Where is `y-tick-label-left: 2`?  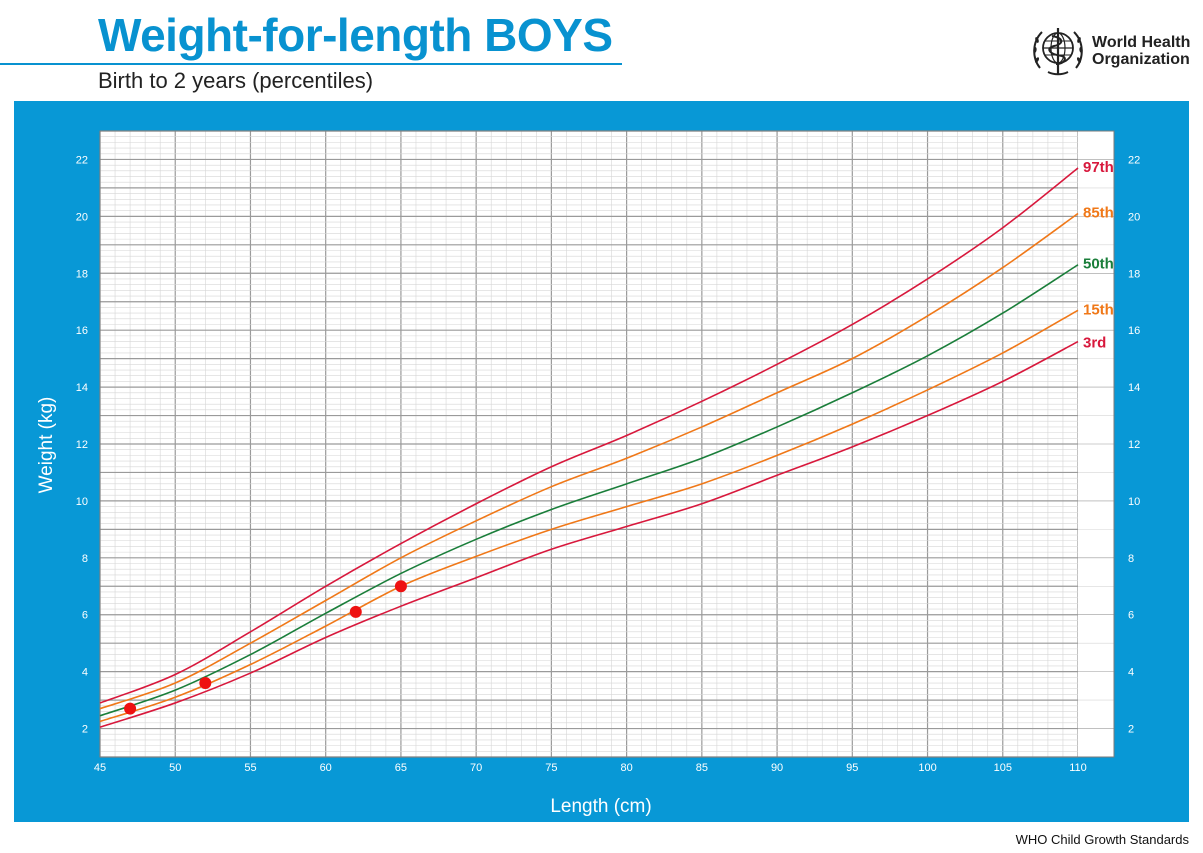
y-tick-label-left: 2 is located at coordinates (85, 730).